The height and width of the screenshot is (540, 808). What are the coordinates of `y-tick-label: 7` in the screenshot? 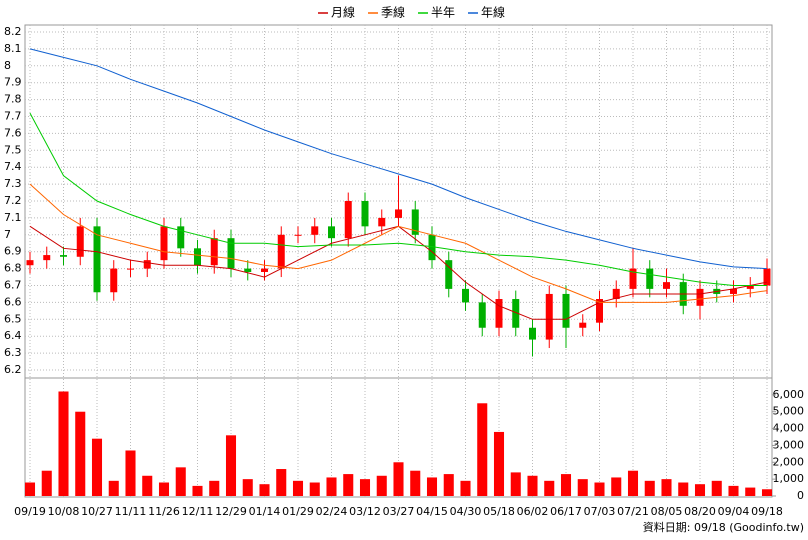 It's located at (7, 234).